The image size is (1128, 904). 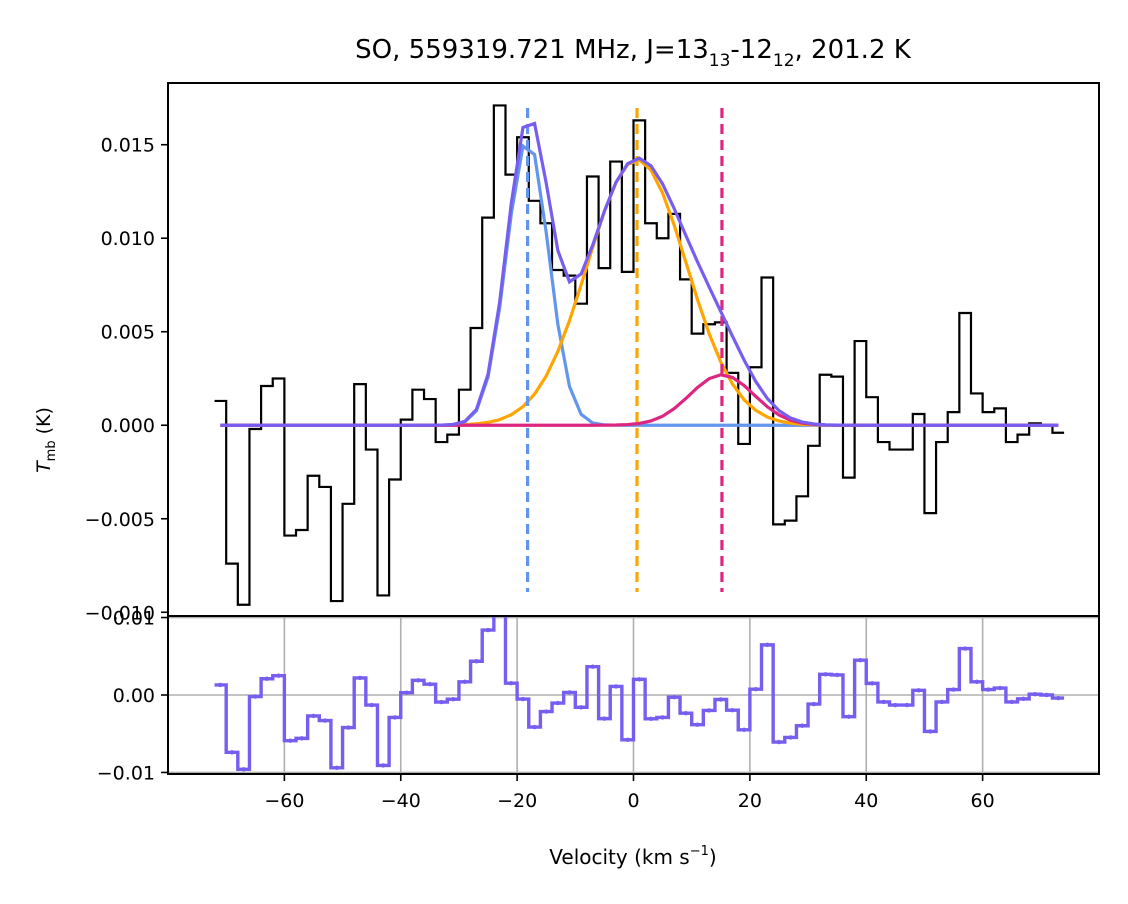 What do you see at coordinates (120, 520) in the screenshot?
I see `main-y-tick-label: −0.005` at bounding box center [120, 520].